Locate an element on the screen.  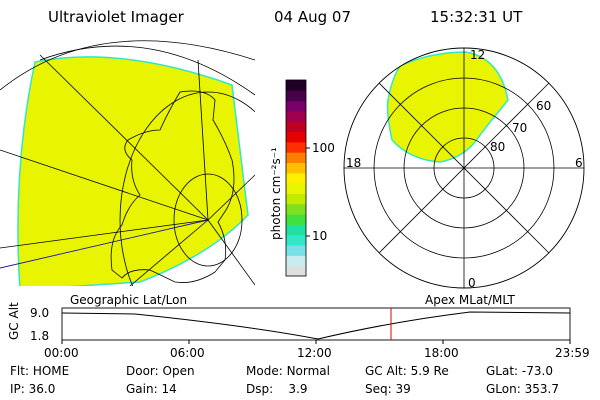
status-glat: GLat: -73.0 is located at coordinates (519, 371).